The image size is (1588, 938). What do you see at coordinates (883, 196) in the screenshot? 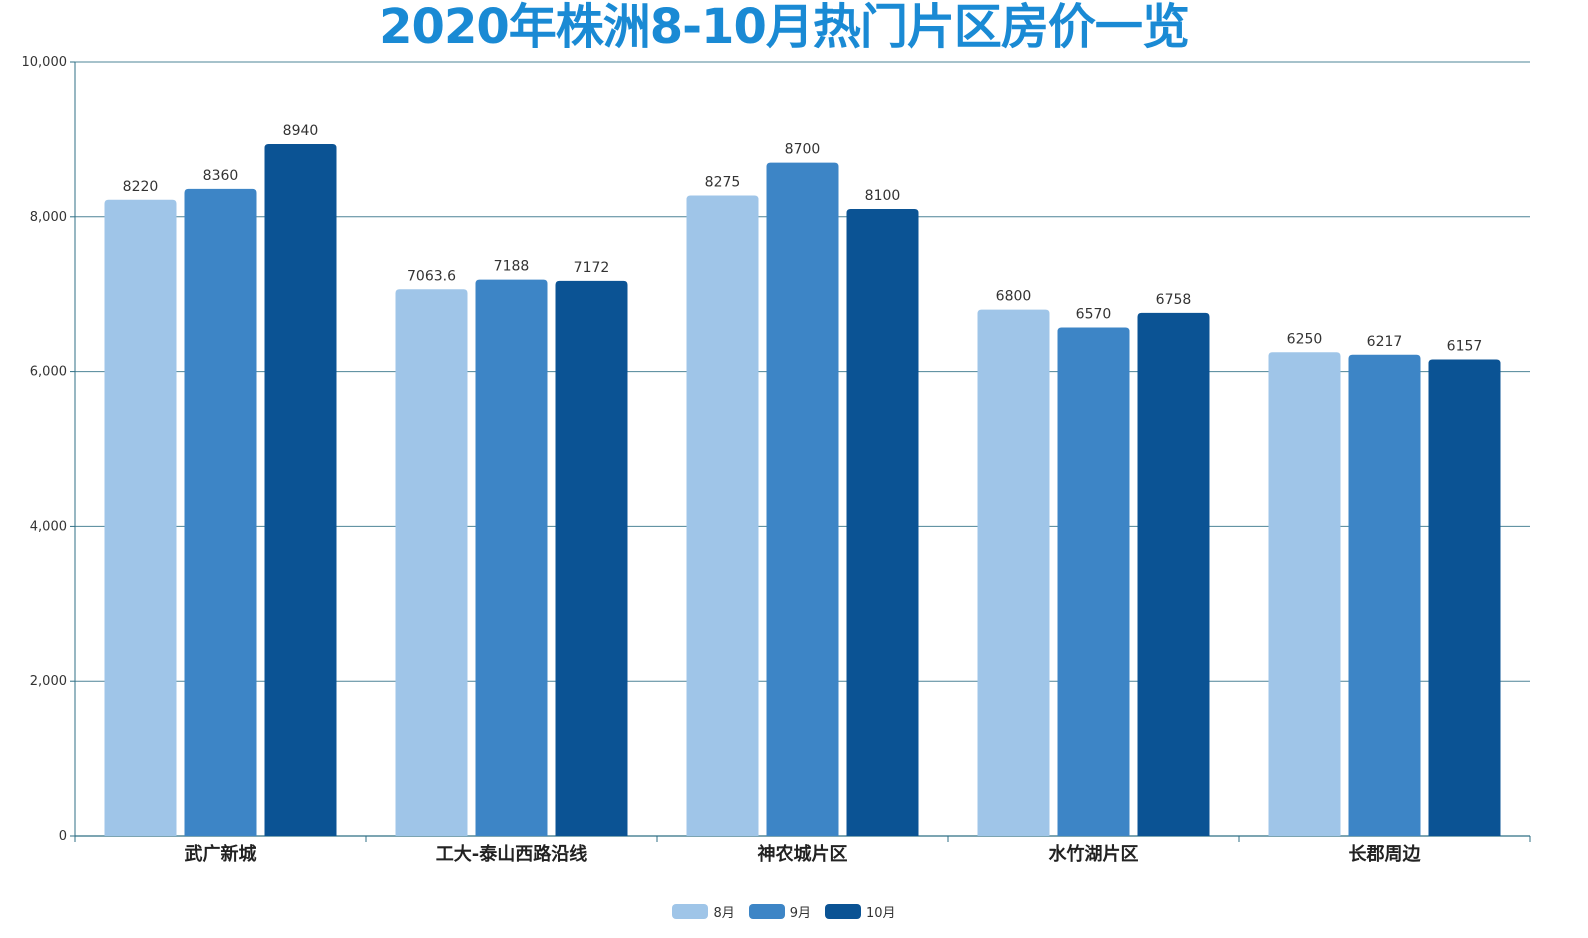
I see `bar-value-label: 8100` at bounding box center [883, 196].